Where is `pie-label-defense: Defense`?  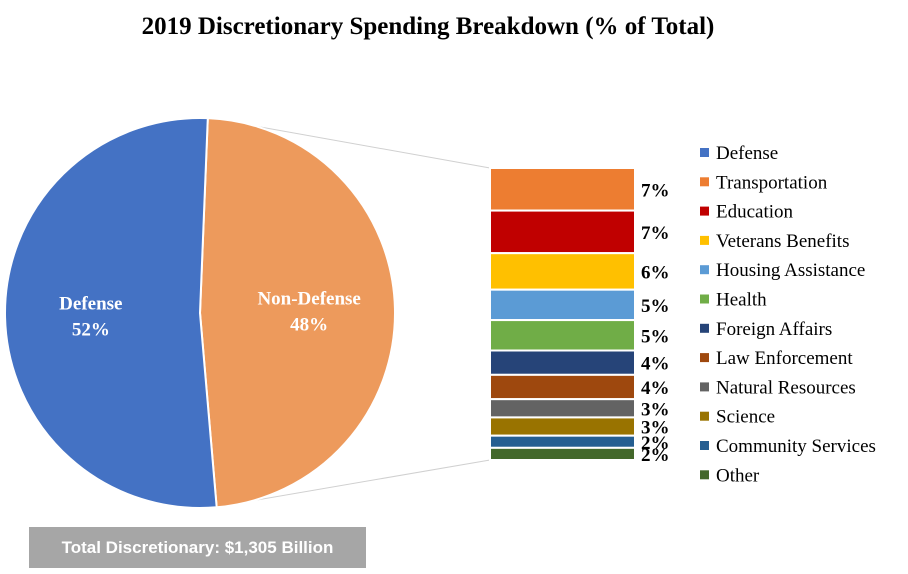 pie-label-defense: Defense is located at coordinates (90, 303).